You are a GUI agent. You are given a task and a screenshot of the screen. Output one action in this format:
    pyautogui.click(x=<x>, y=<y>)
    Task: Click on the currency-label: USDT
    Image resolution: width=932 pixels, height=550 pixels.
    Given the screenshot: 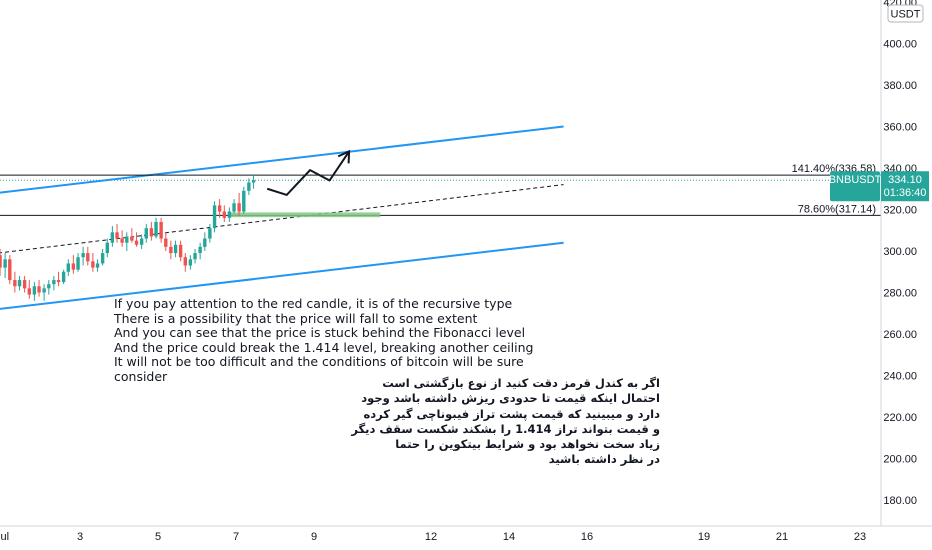 What is the action you would take?
    pyautogui.click(x=906, y=15)
    